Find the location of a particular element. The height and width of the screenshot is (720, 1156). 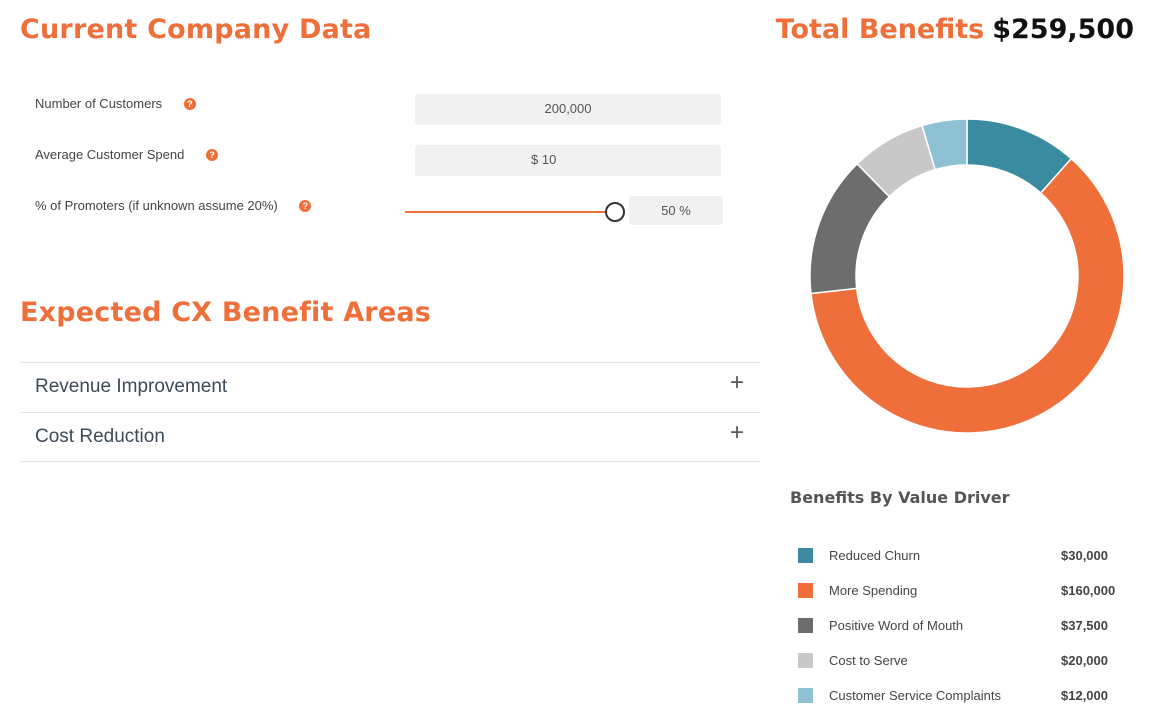

current-company-title: Current Company Data is located at coordinates (196, 29).